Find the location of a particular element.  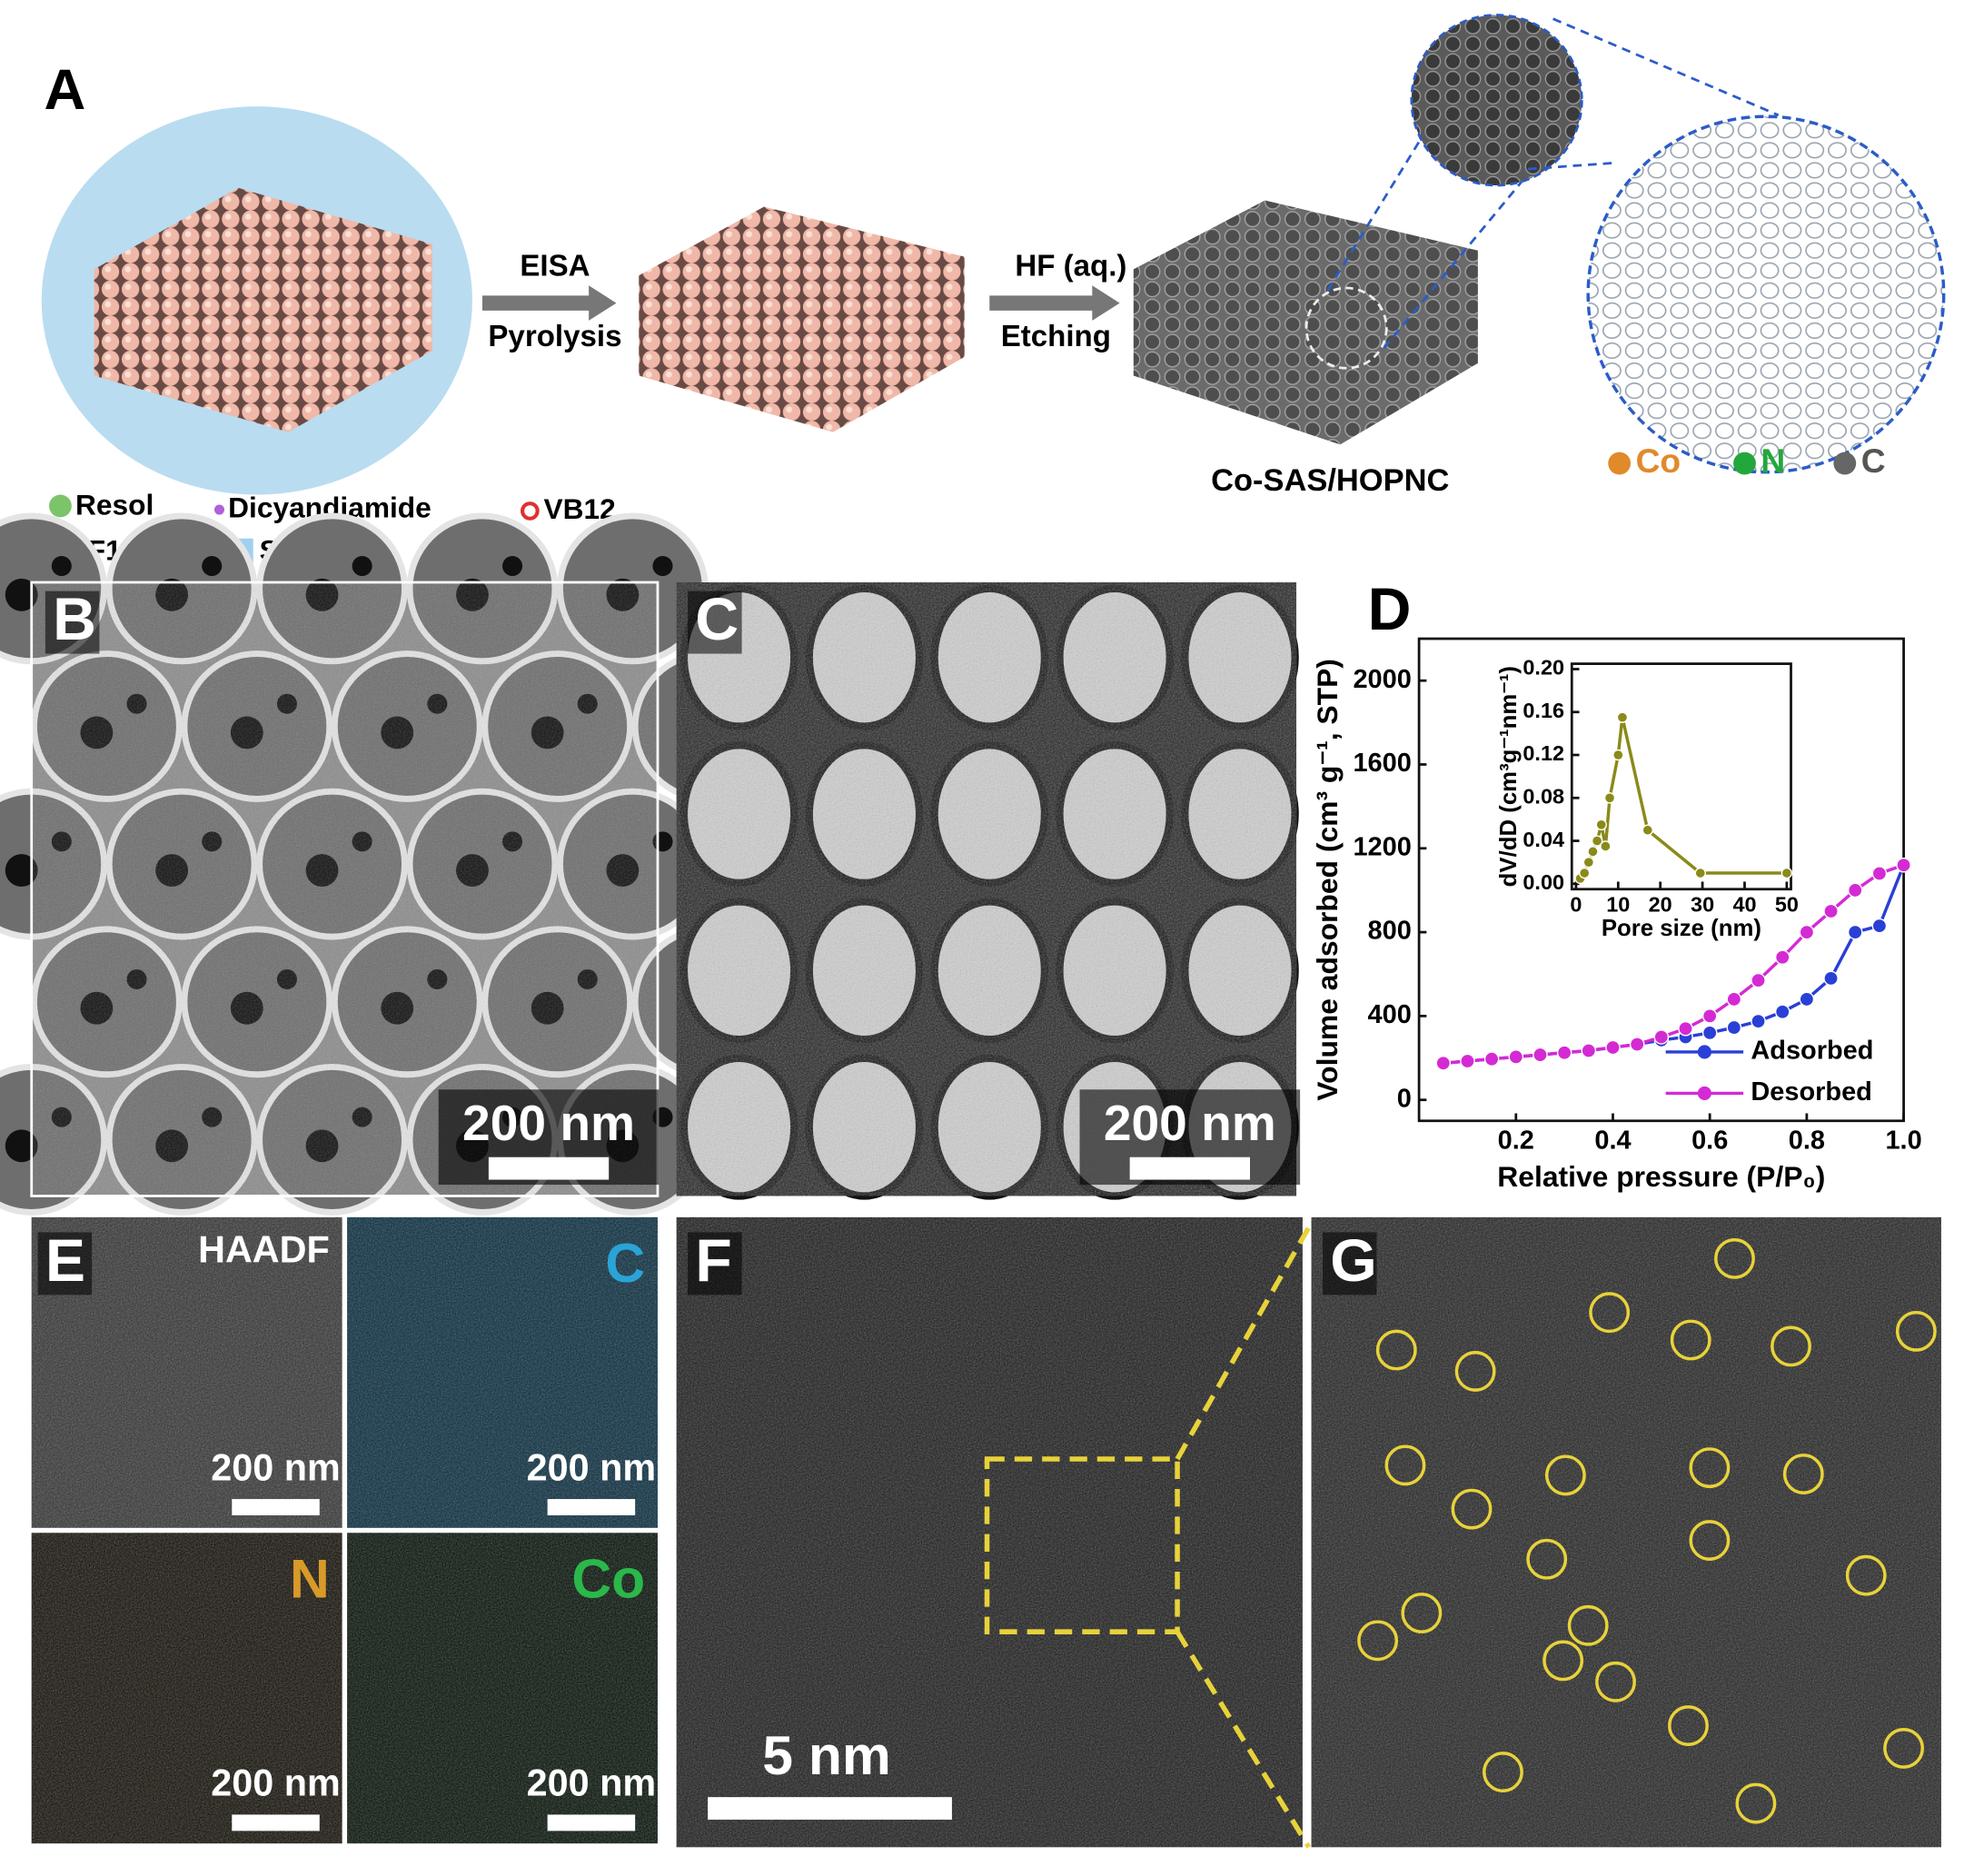

element-label: N is located at coordinates (1773, 461).